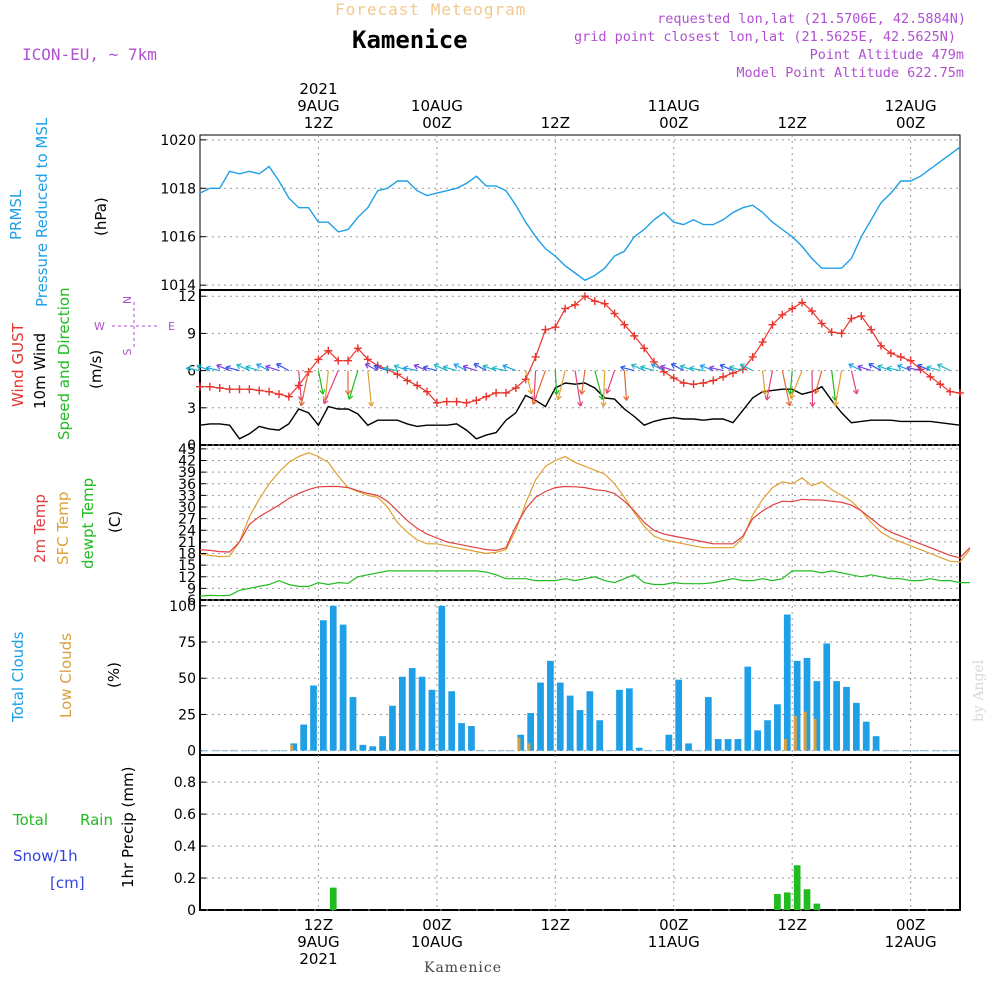  I want to click on snow-unit-label: [cm], so click(67, 883).